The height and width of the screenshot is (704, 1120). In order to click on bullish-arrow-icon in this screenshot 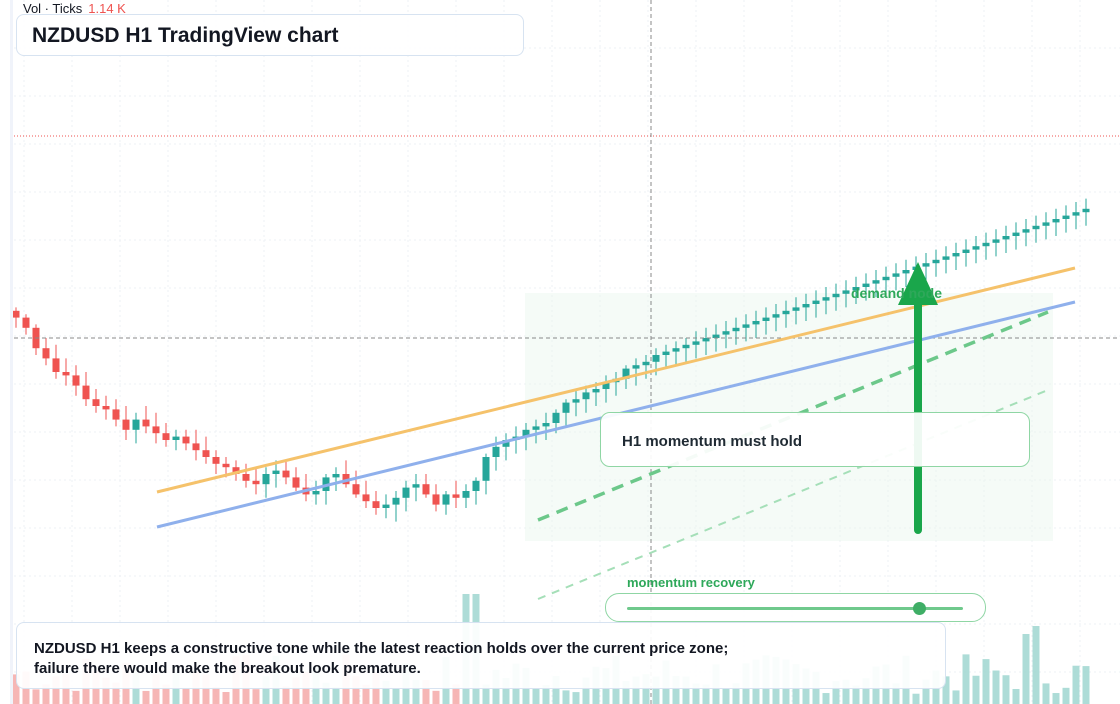, I will do `click(918, 283)`.